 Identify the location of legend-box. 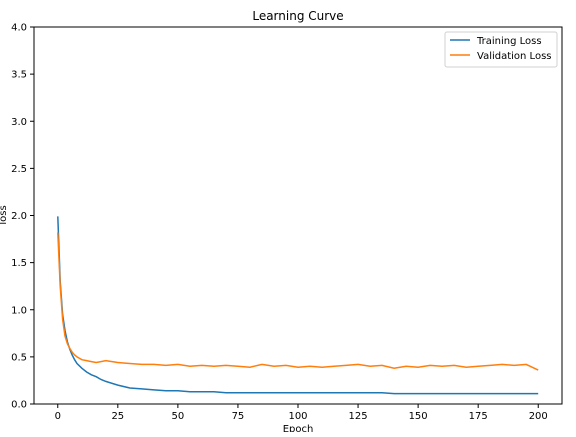
(501, 49).